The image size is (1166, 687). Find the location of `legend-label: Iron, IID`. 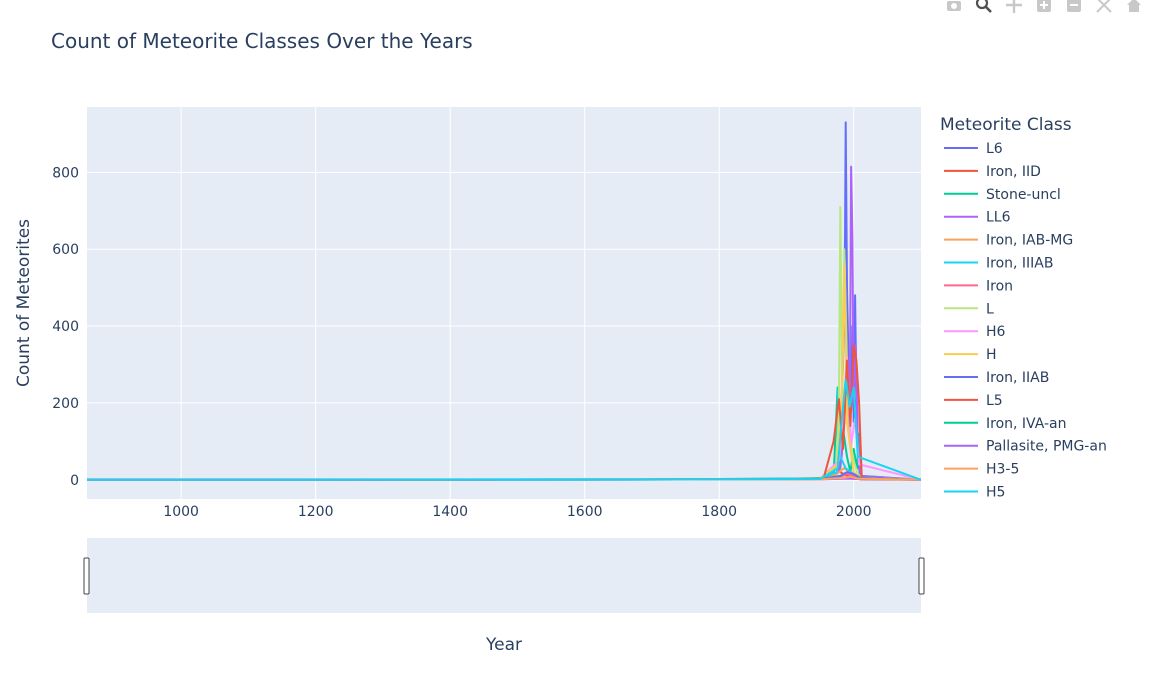

legend-label: Iron, IID is located at coordinates (1013, 172).